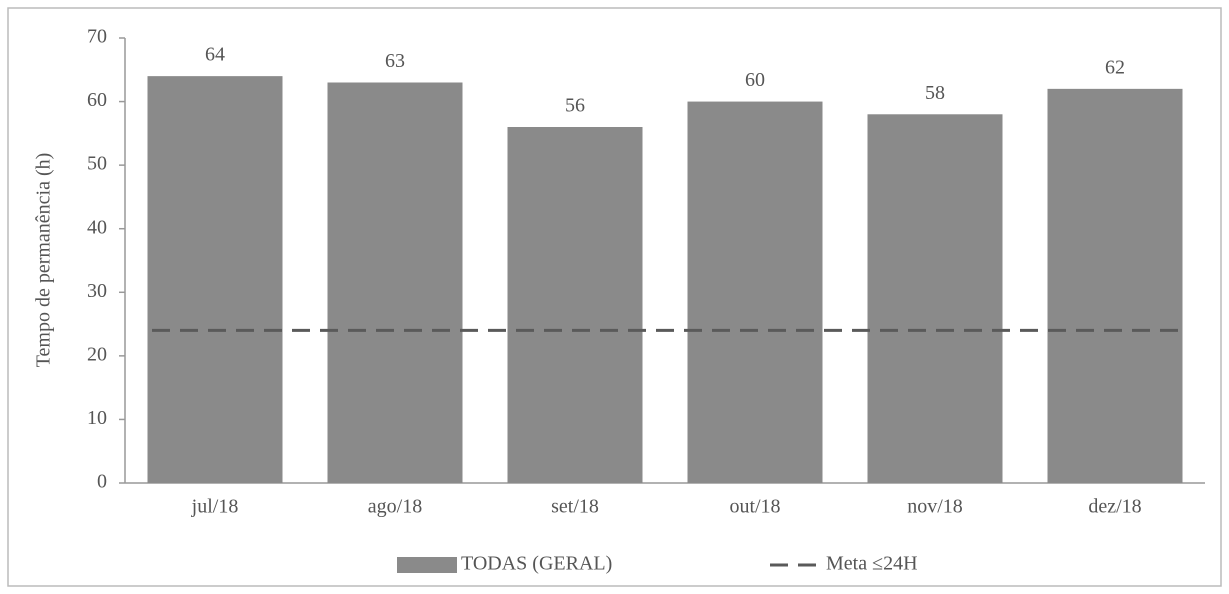 This screenshot has height=594, width=1229. I want to click on value-label: 60, so click(755, 80).